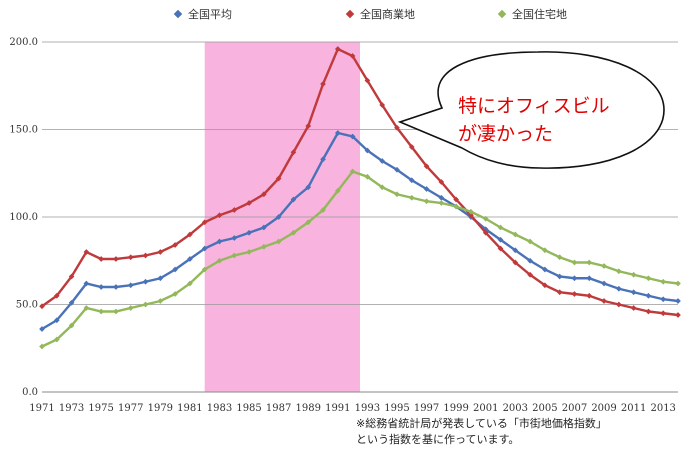 This screenshot has width=692, height=452. What do you see at coordinates (438, 439) in the screenshot?
I see `footnote-line2: という指数を基に作っています。` at bounding box center [438, 439].